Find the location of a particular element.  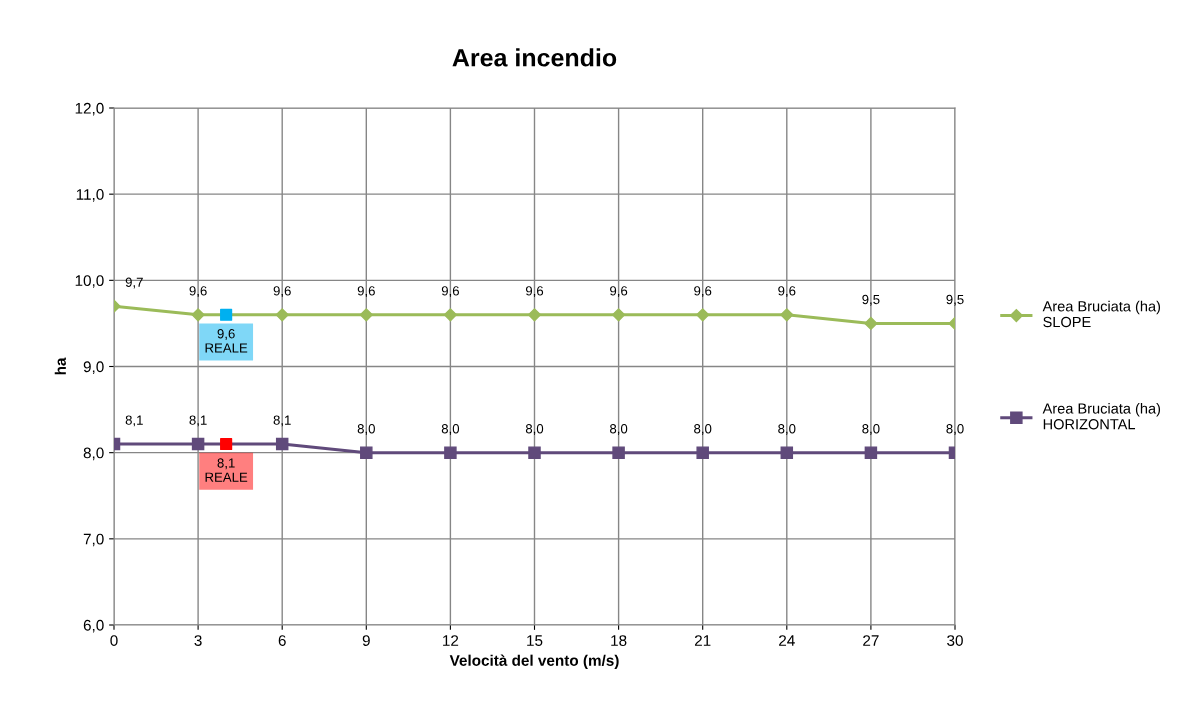

y-axis-title: ha is located at coordinates (60, 366).